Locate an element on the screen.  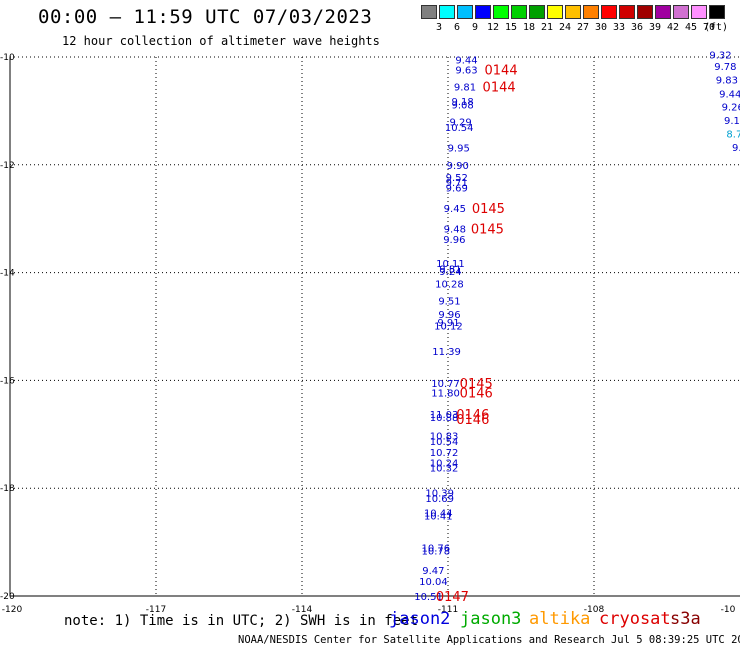
satellite-legend-cryosat: cryosat is located at coordinates (635, 619).